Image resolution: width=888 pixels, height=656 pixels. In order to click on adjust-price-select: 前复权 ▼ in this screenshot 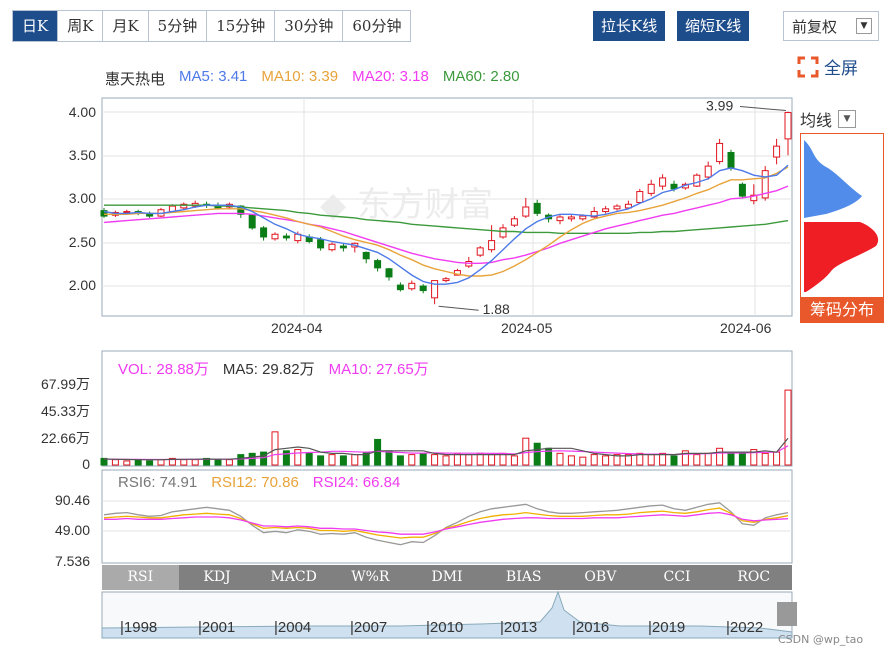, I will do `click(831, 26)`.